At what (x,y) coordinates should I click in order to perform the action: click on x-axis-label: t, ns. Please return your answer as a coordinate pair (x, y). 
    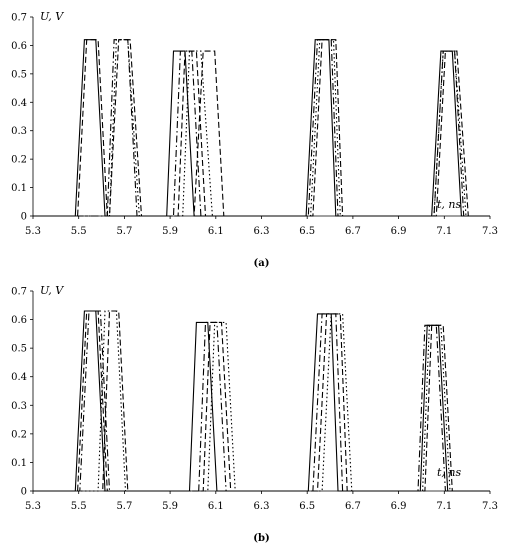
    Looking at the image, I should click on (449, 204).